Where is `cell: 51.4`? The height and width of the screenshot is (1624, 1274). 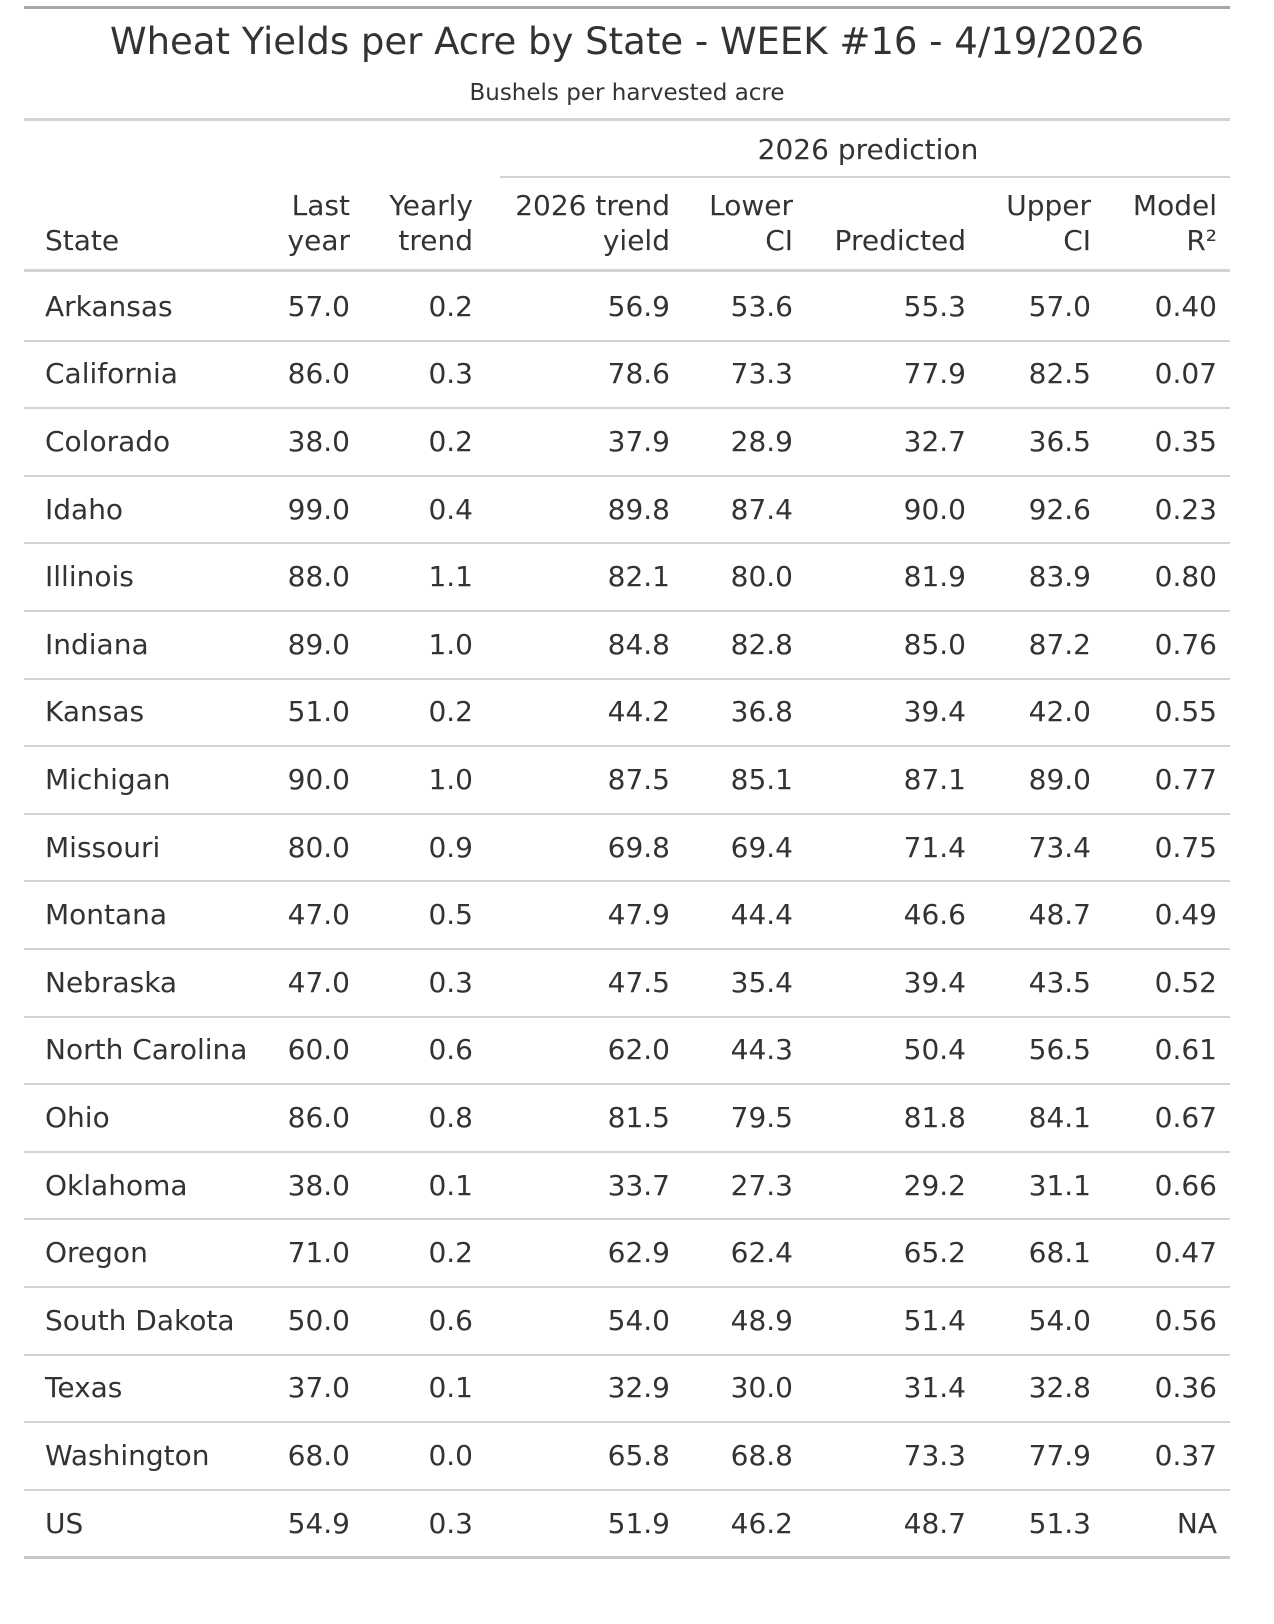
cell: 51.4 is located at coordinates (934, 1320).